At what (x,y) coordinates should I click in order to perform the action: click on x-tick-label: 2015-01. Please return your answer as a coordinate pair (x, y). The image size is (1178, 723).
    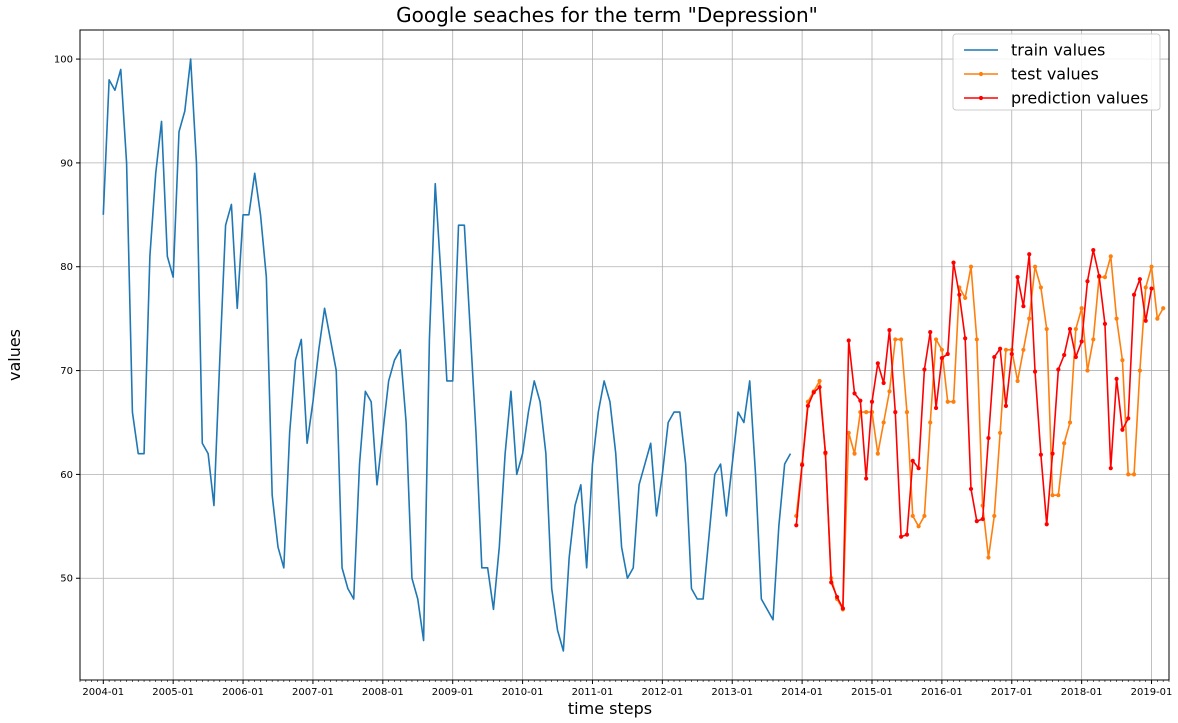
    Looking at the image, I should click on (872, 692).